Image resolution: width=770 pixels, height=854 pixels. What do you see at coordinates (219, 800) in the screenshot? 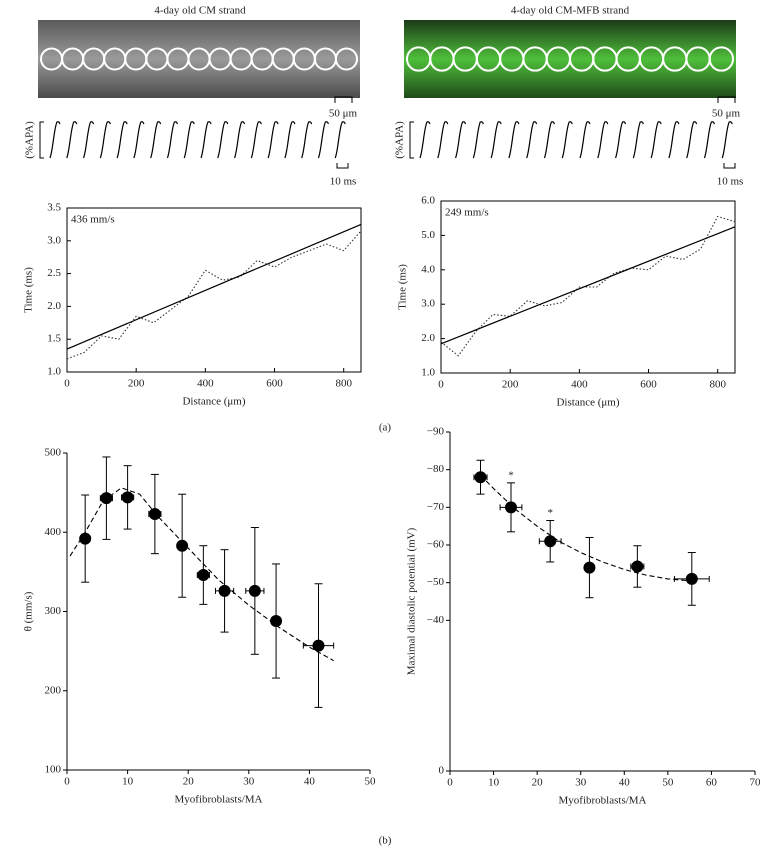
I see `x-axis-label: Myofibroblasts/MA` at bounding box center [219, 800].